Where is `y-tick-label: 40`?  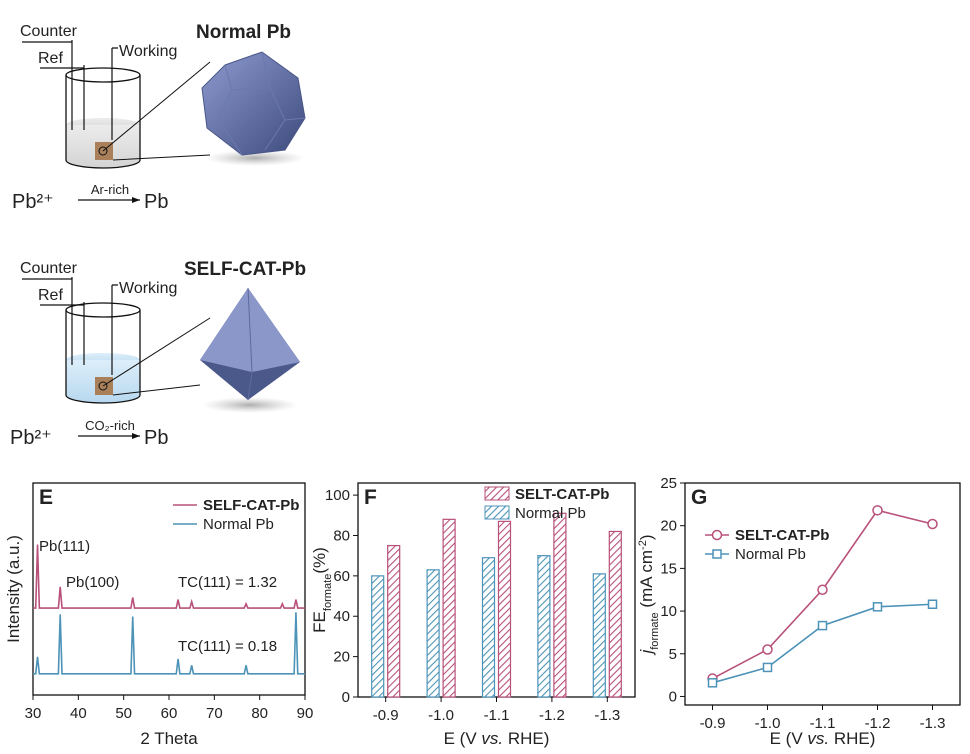
y-tick-label: 40 is located at coordinates (341, 616).